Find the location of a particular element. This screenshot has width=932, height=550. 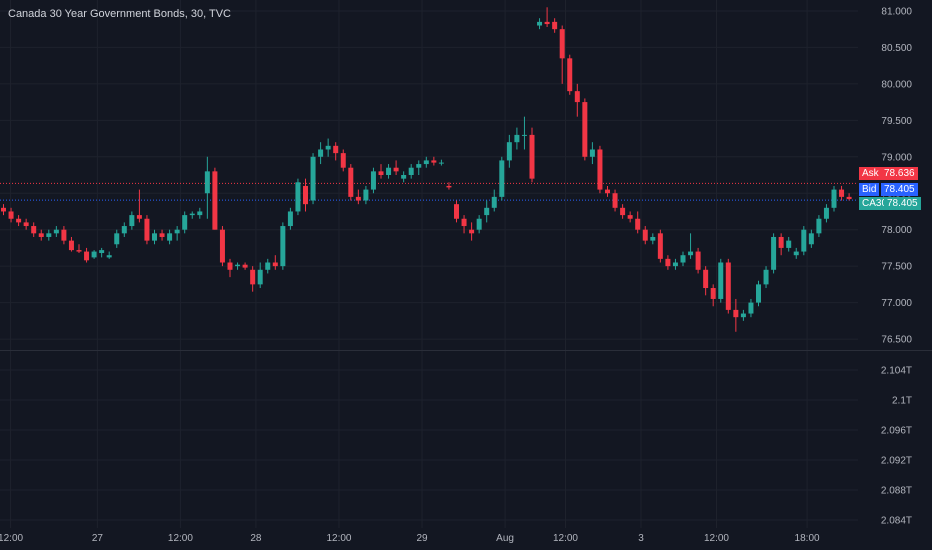

time-tick-label: 28 is located at coordinates (256, 538).